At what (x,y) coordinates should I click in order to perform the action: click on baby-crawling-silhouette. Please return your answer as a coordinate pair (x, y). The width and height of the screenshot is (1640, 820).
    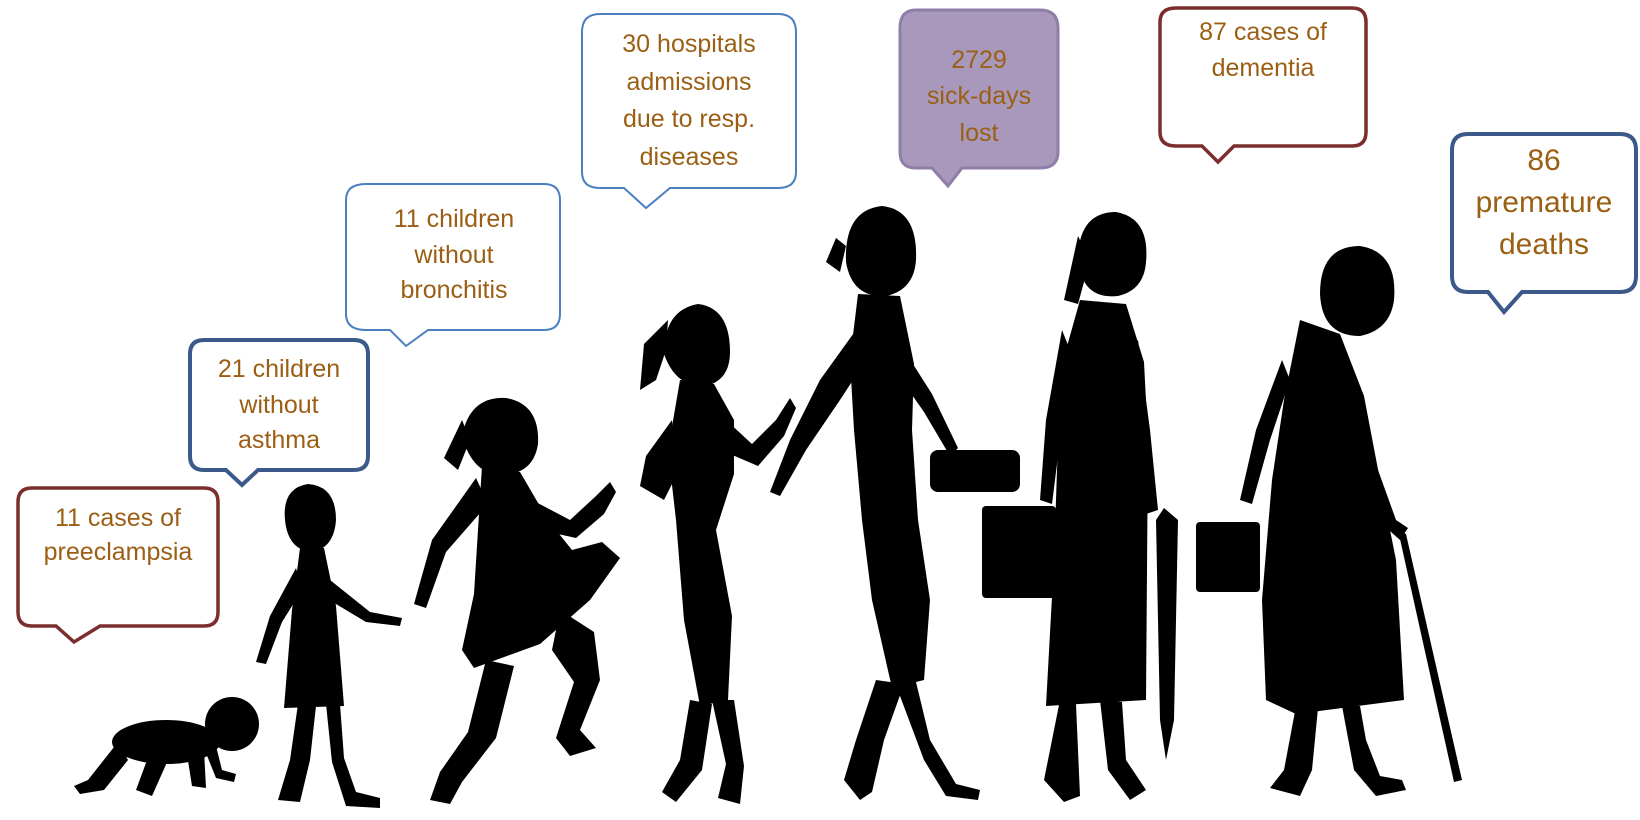
    Looking at the image, I should click on (166, 746).